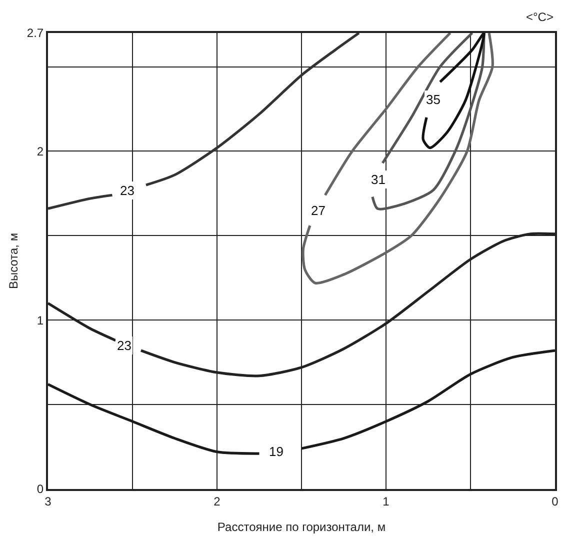  Describe the element at coordinates (217, 501) in the screenshot. I see `x-tick-label: 2` at that location.